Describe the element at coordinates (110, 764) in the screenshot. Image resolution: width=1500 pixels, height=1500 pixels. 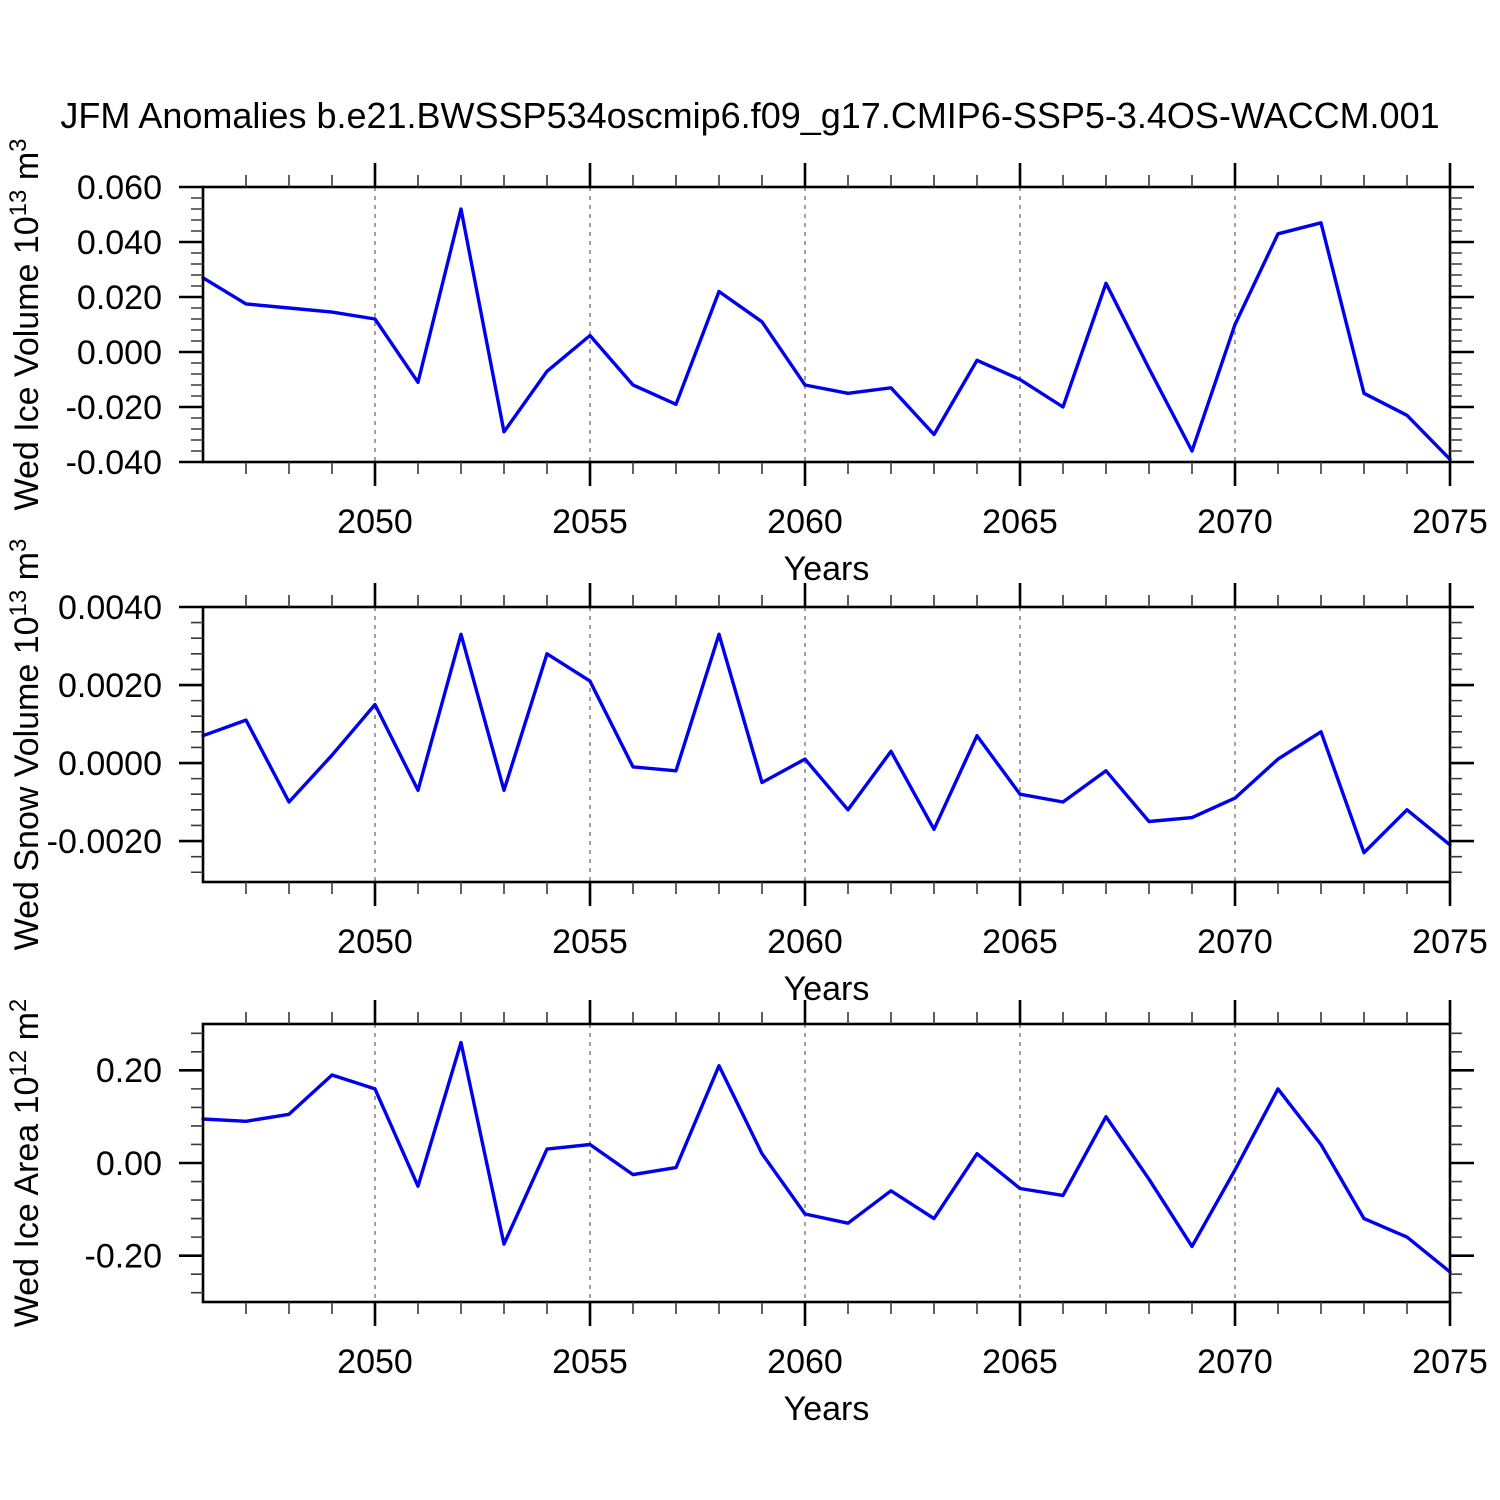
I see `y-tick-label: 0.0000` at that location.